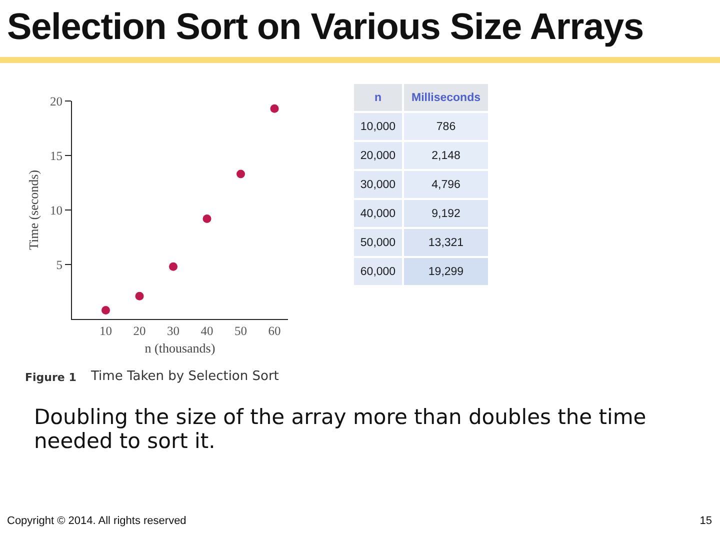 The height and width of the screenshot is (540, 720). What do you see at coordinates (173, 331) in the screenshot?
I see `x-tick-label: 30` at bounding box center [173, 331].